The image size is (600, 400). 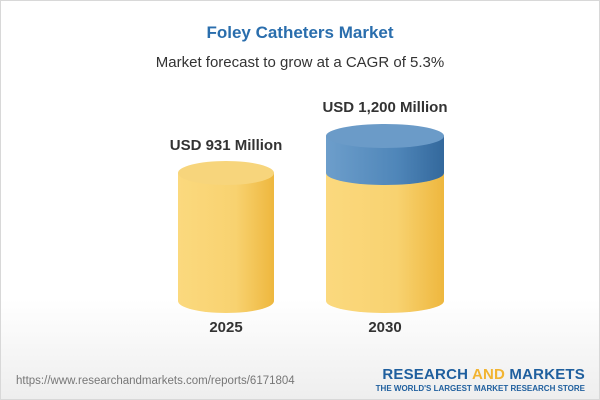 What do you see at coordinates (226, 243) in the screenshot?
I see `bar-2025` at bounding box center [226, 243].